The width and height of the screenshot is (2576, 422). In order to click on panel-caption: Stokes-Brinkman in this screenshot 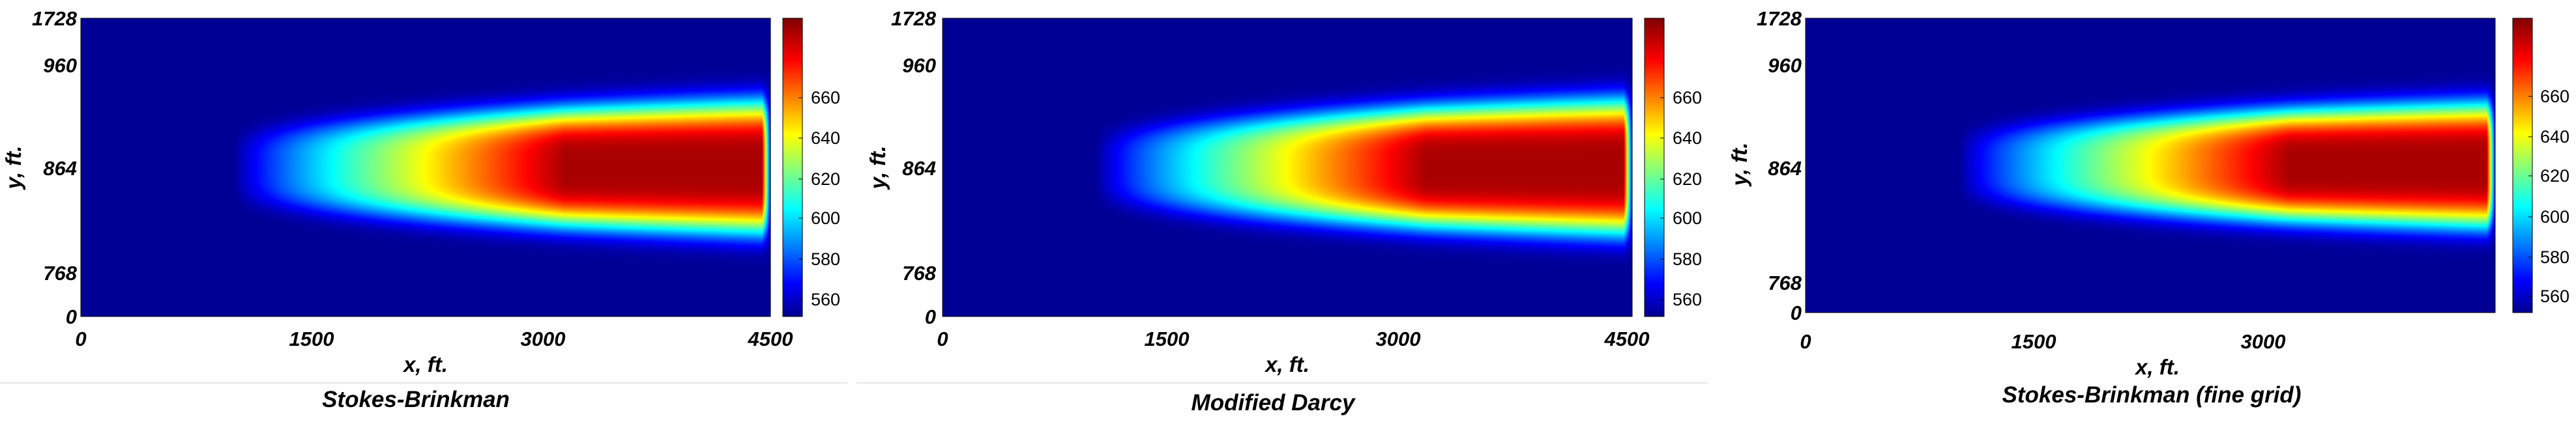, I will do `click(416, 400)`.